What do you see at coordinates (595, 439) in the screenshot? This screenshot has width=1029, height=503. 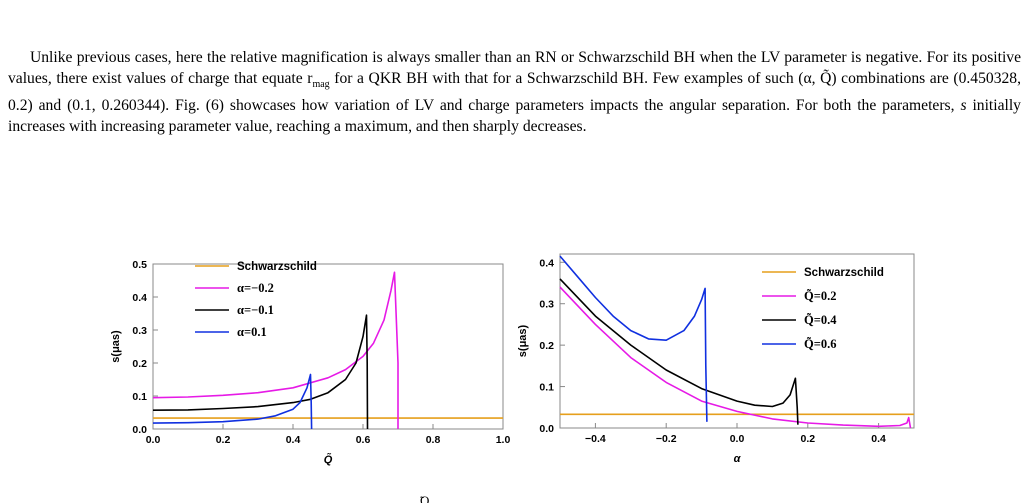 I see `x-tick-label: −0.4` at bounding box center [595, 439].